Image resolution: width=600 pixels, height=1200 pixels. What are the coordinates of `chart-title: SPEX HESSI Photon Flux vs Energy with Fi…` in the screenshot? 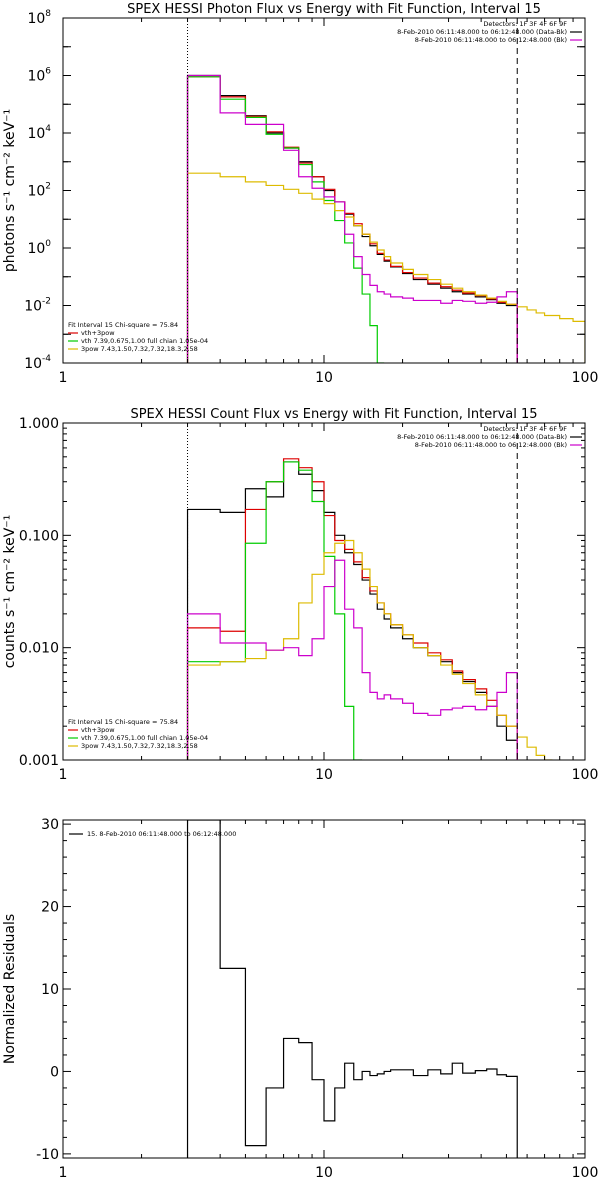 It's located at (334, 9).